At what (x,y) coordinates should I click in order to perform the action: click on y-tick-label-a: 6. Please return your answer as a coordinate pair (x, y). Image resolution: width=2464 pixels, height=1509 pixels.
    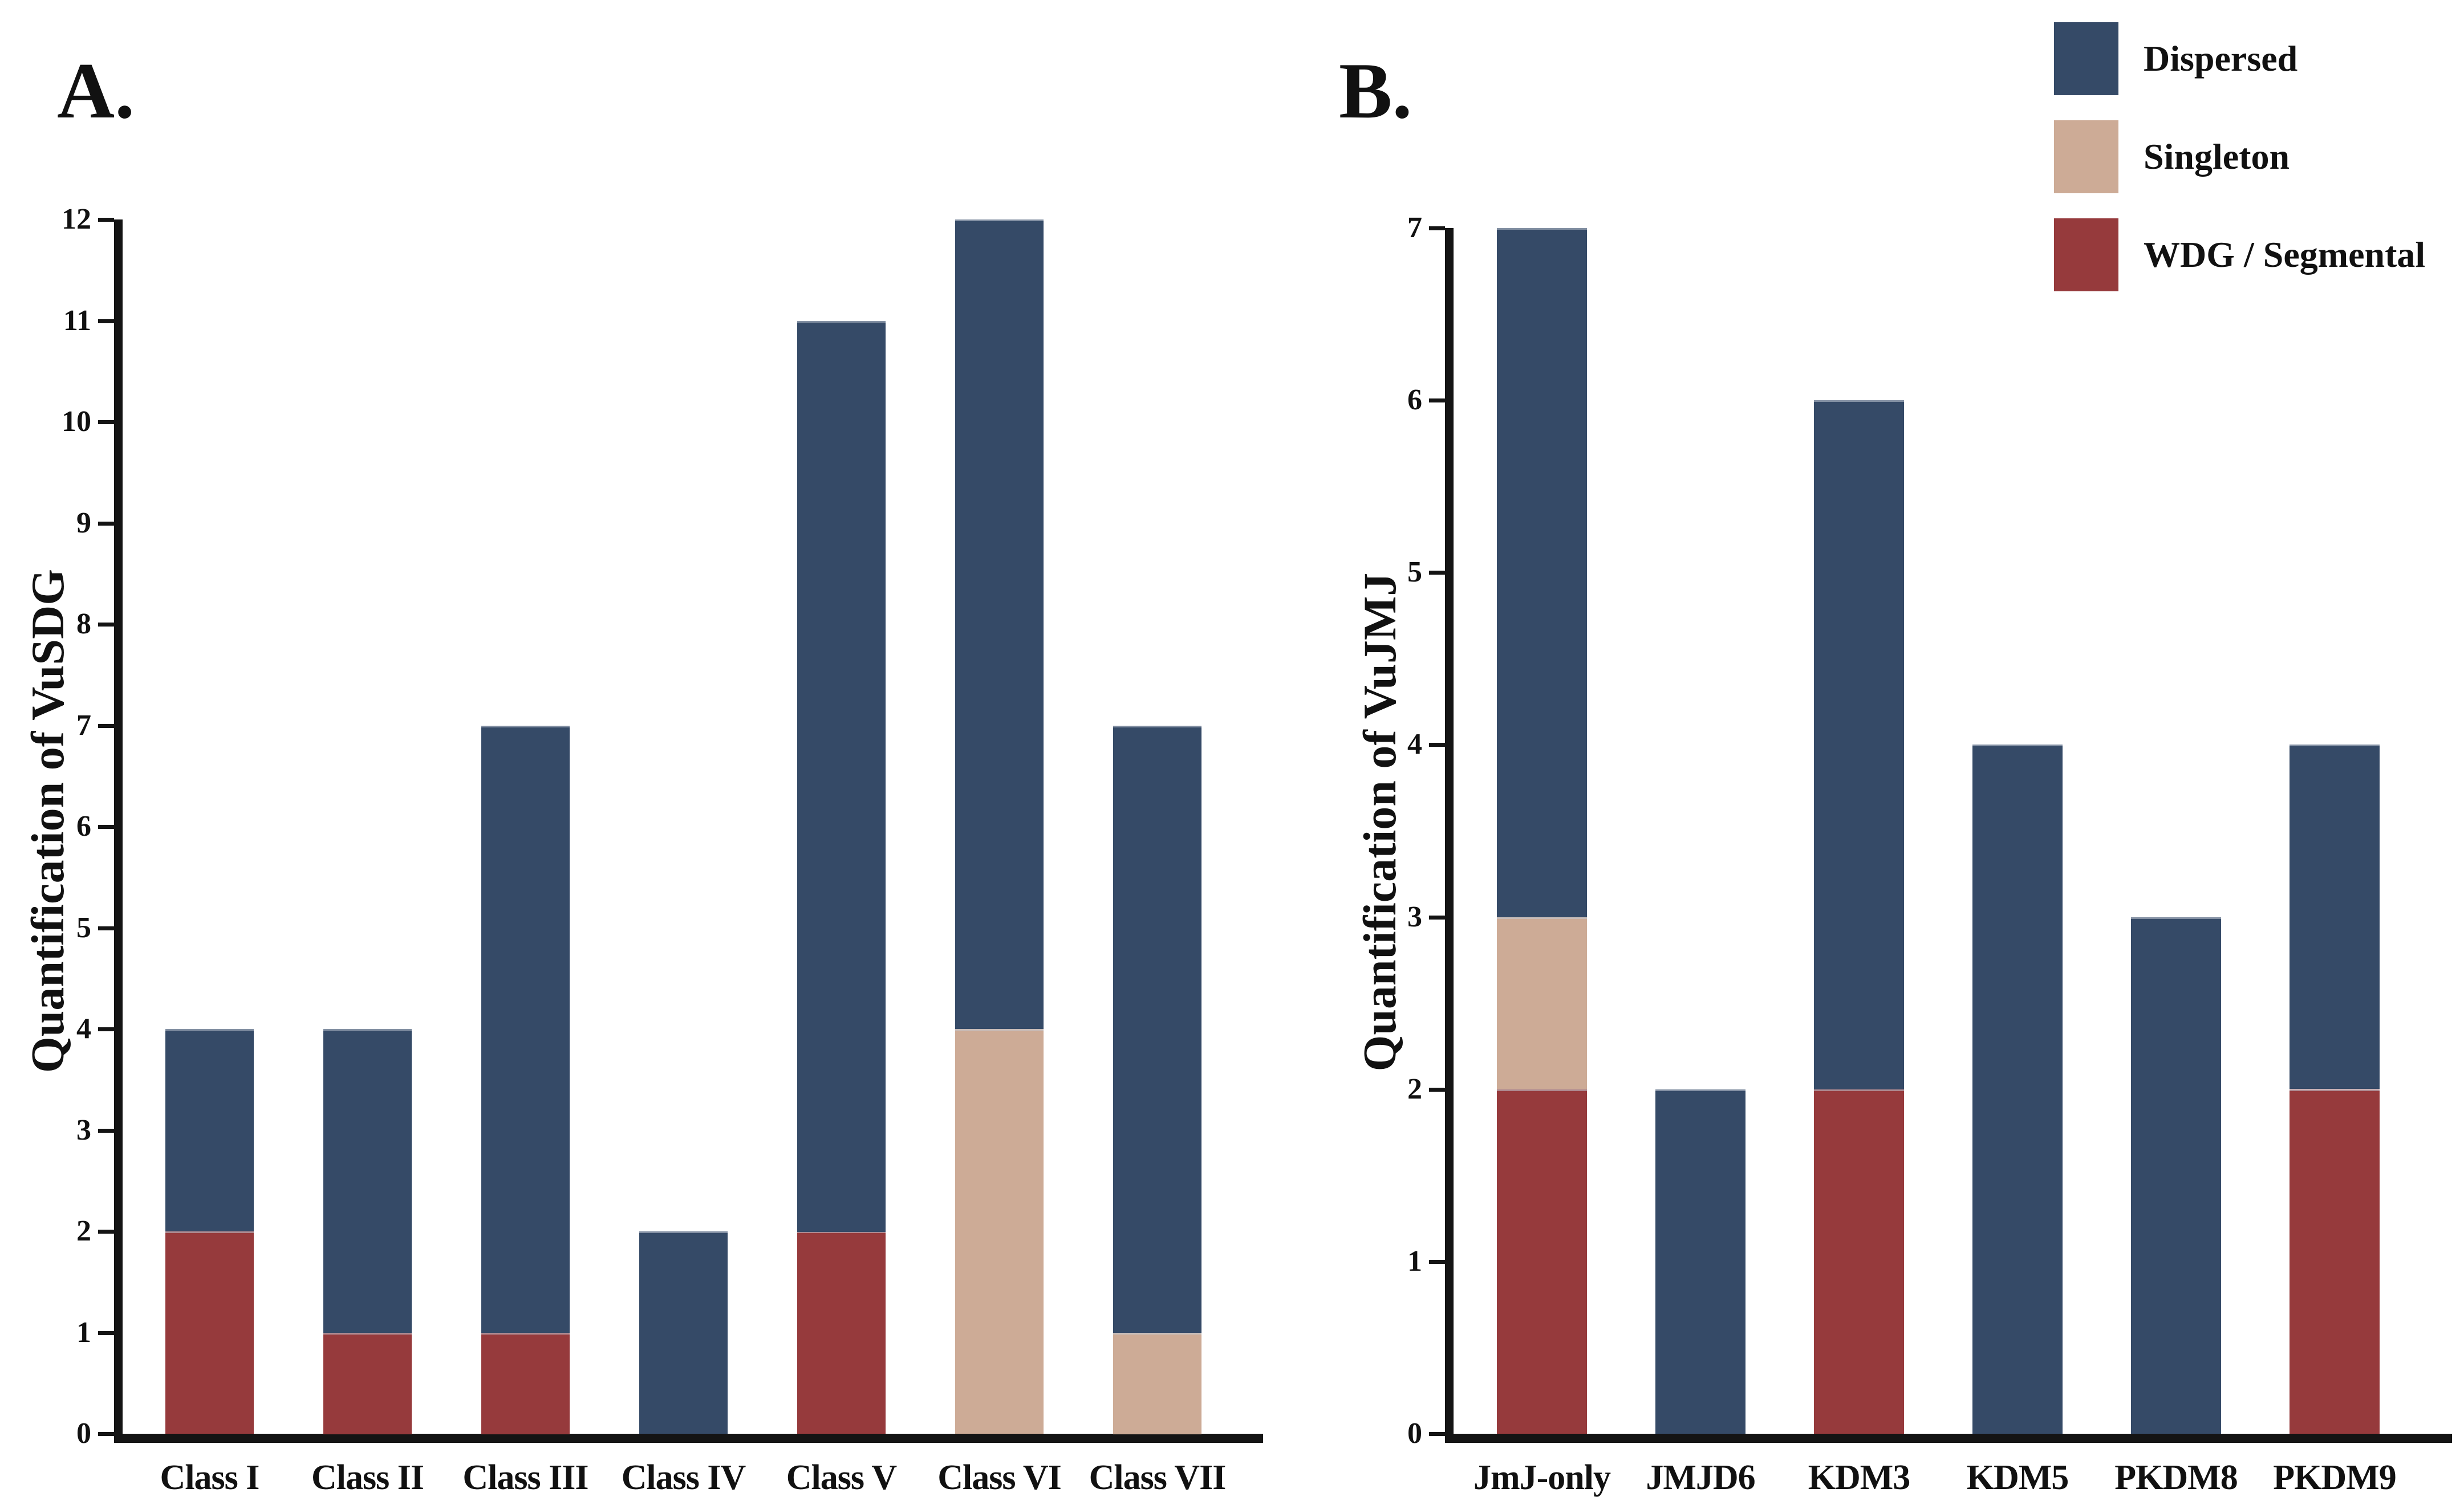
    Looking at the image, I should click on (83, 826).